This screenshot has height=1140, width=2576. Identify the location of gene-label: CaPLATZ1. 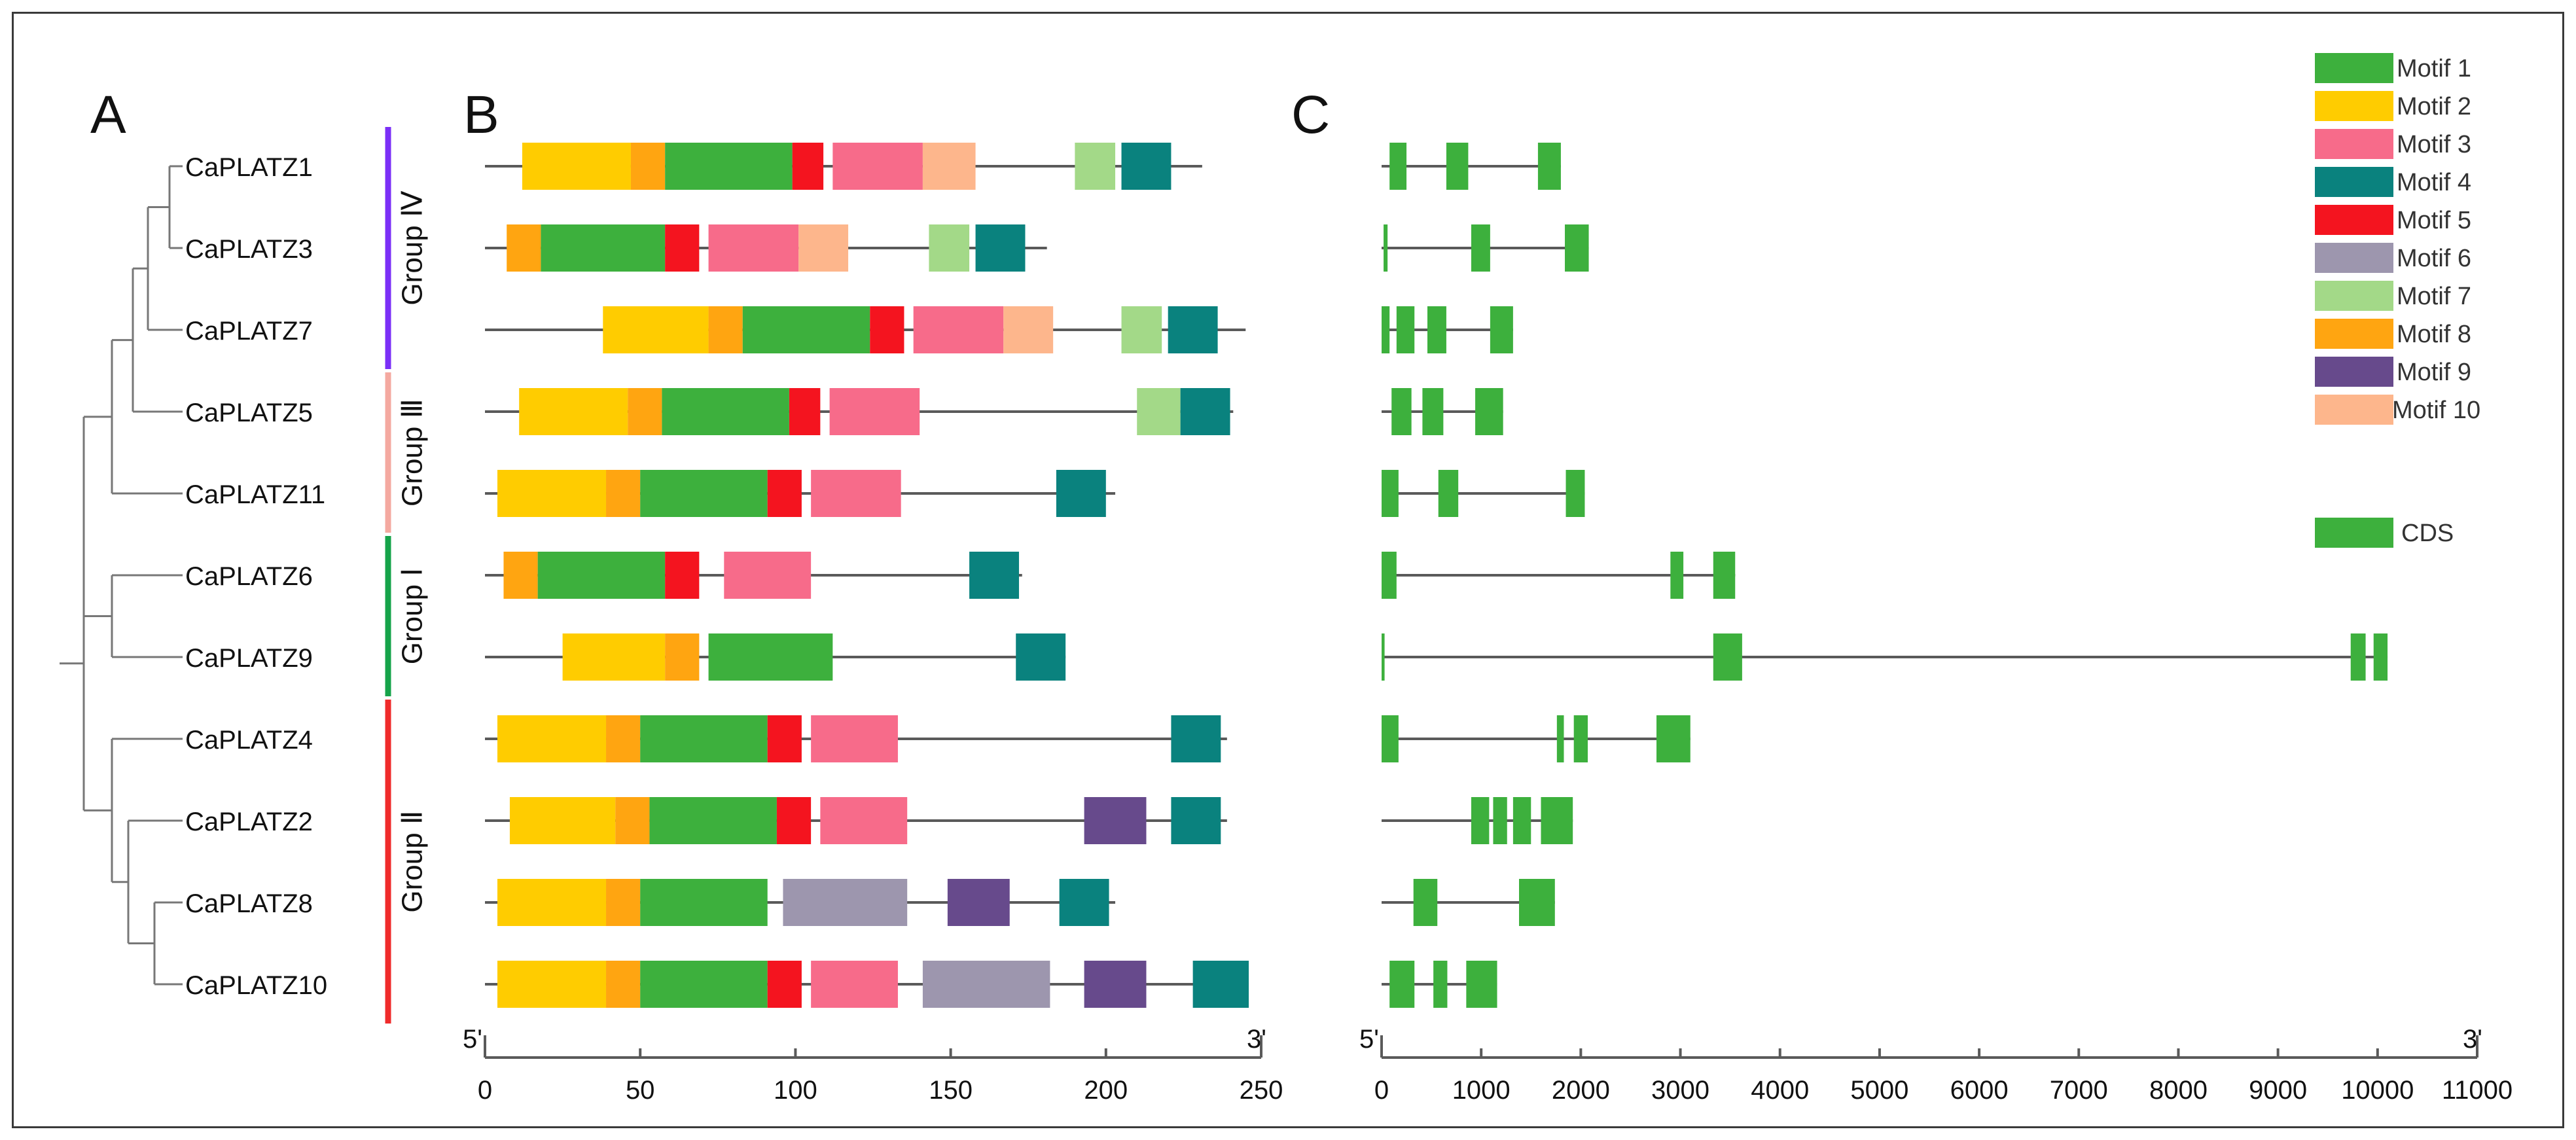
(249, 168).